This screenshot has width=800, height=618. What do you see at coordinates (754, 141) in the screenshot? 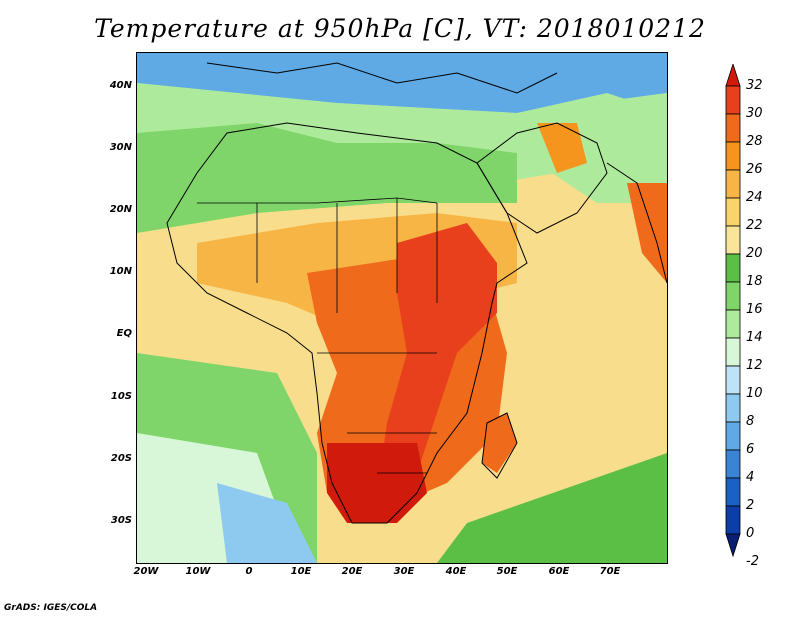
I see `colorbar-label: 28` at bounding box center [754, 141].